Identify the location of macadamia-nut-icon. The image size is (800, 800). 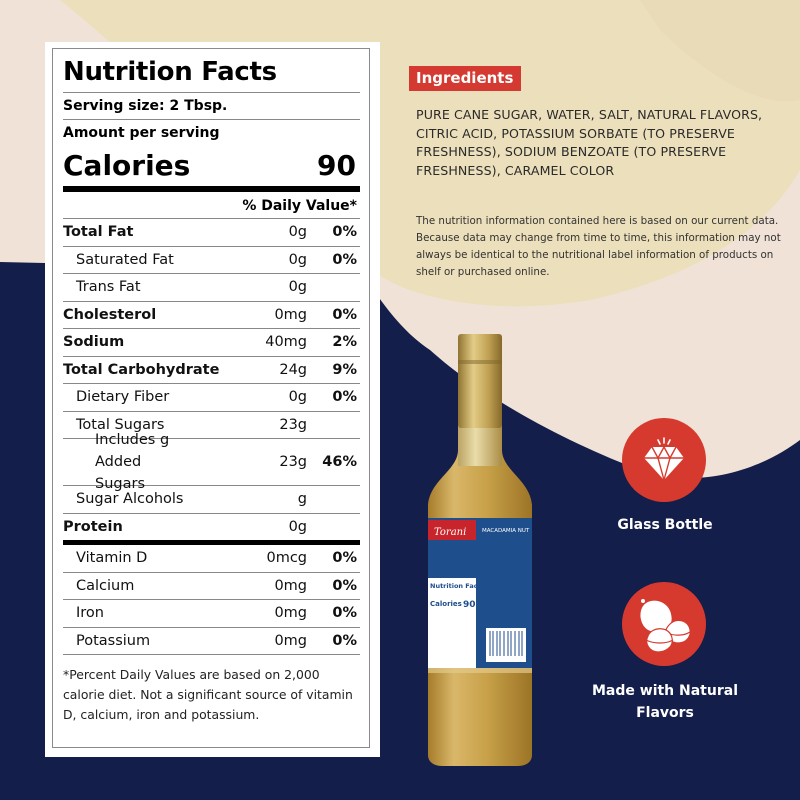
(665, 626).